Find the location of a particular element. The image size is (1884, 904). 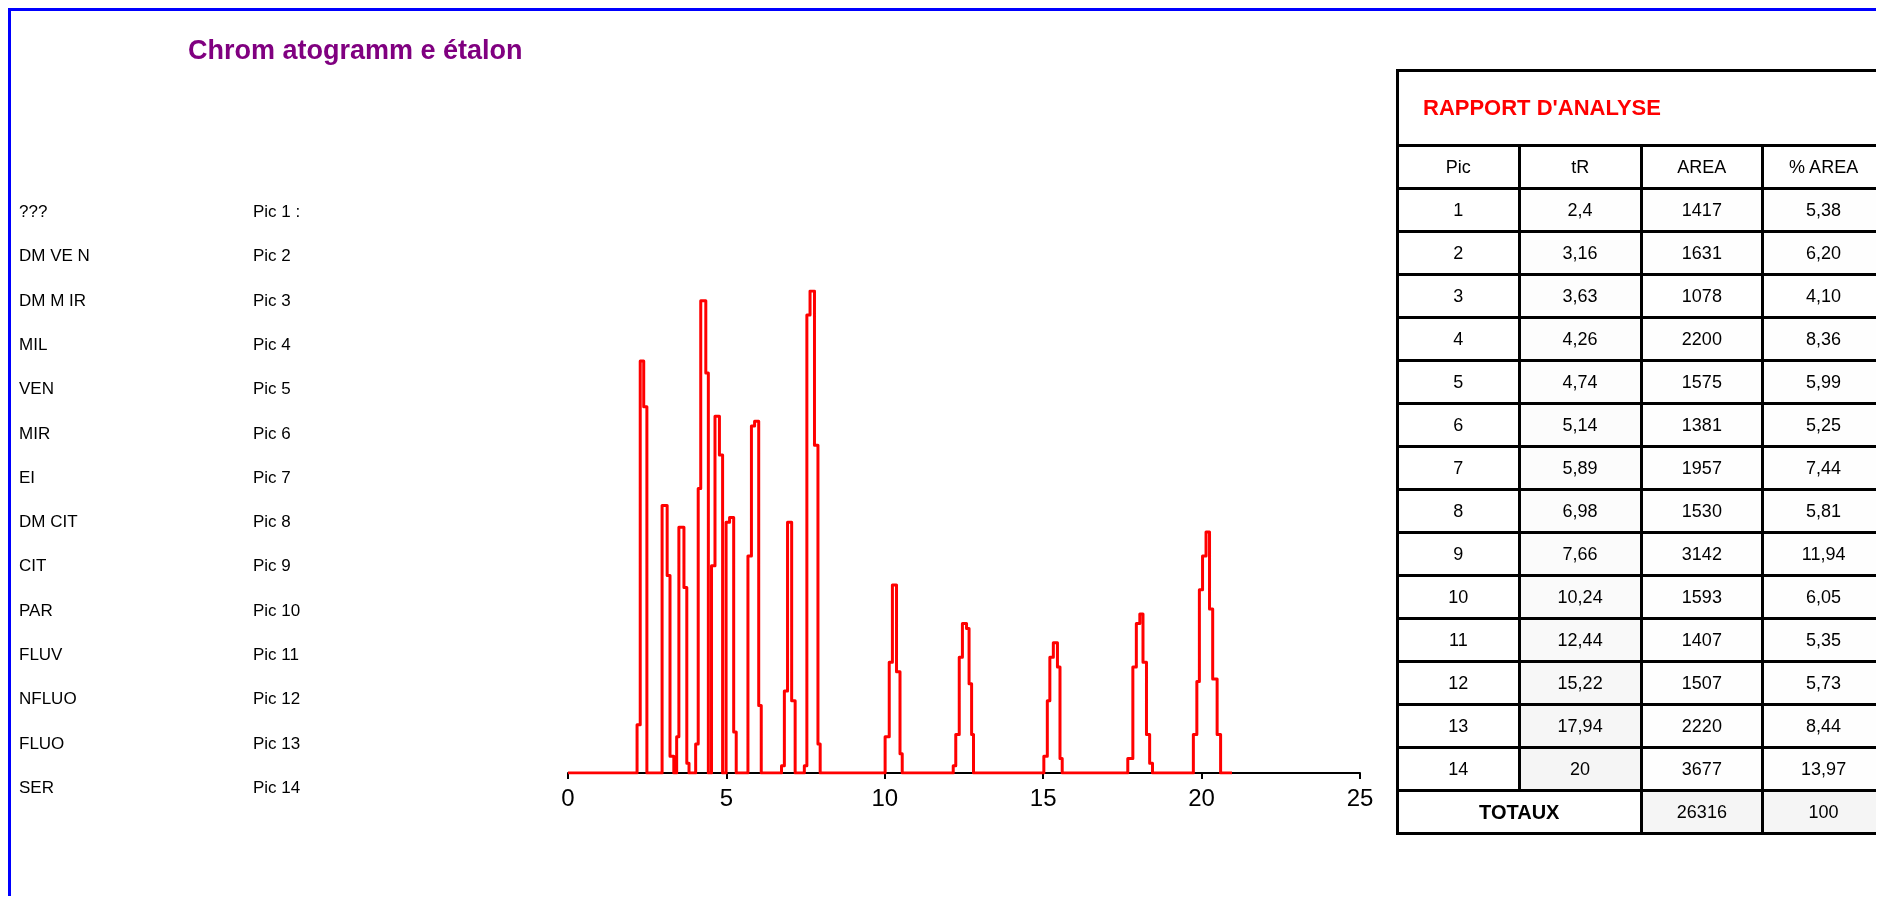

data-label: 1417 is located at coordinates (1702, 210).